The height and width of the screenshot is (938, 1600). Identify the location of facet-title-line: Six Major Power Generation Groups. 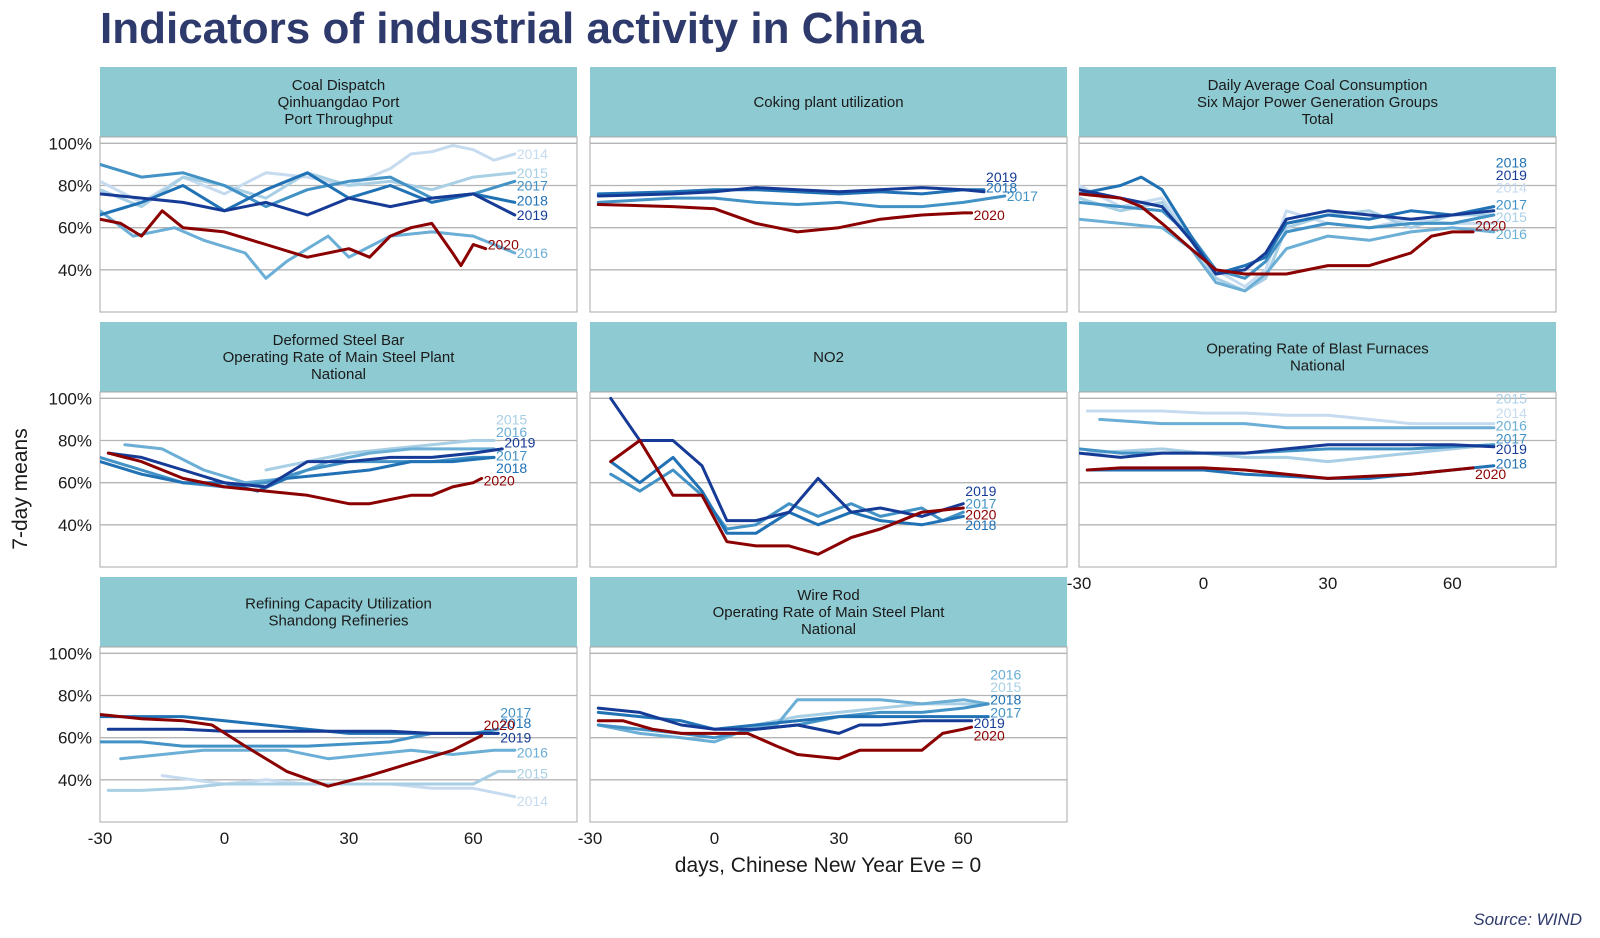
(1317, 102).